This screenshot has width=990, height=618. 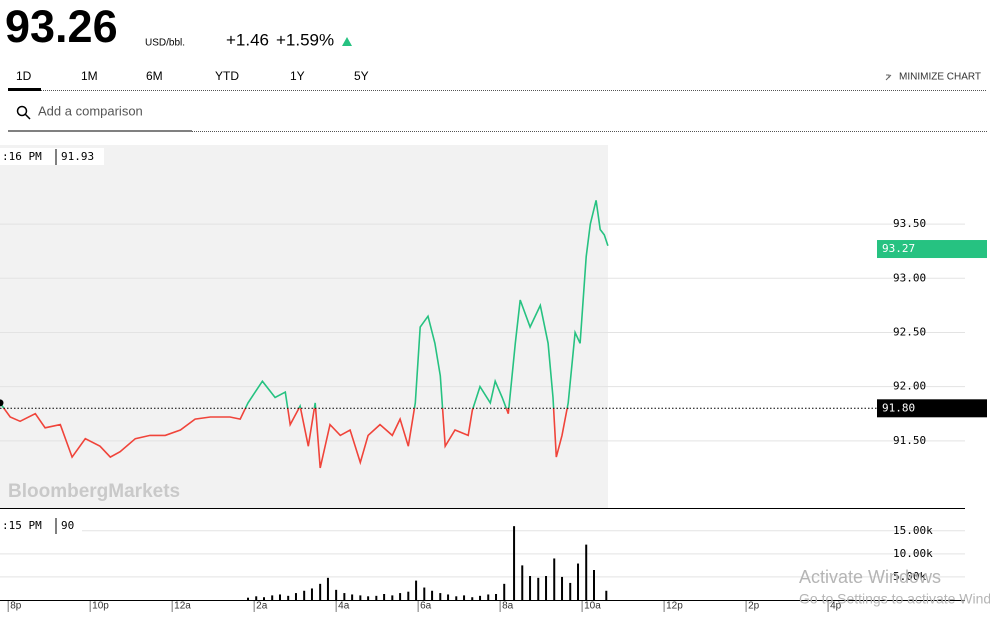 What do you see at coordinates (192, 76) in the screenshot?
I see `tabs: 1D 1M 6M YTD 1Y 5Y` at bounding box center [192, 76].